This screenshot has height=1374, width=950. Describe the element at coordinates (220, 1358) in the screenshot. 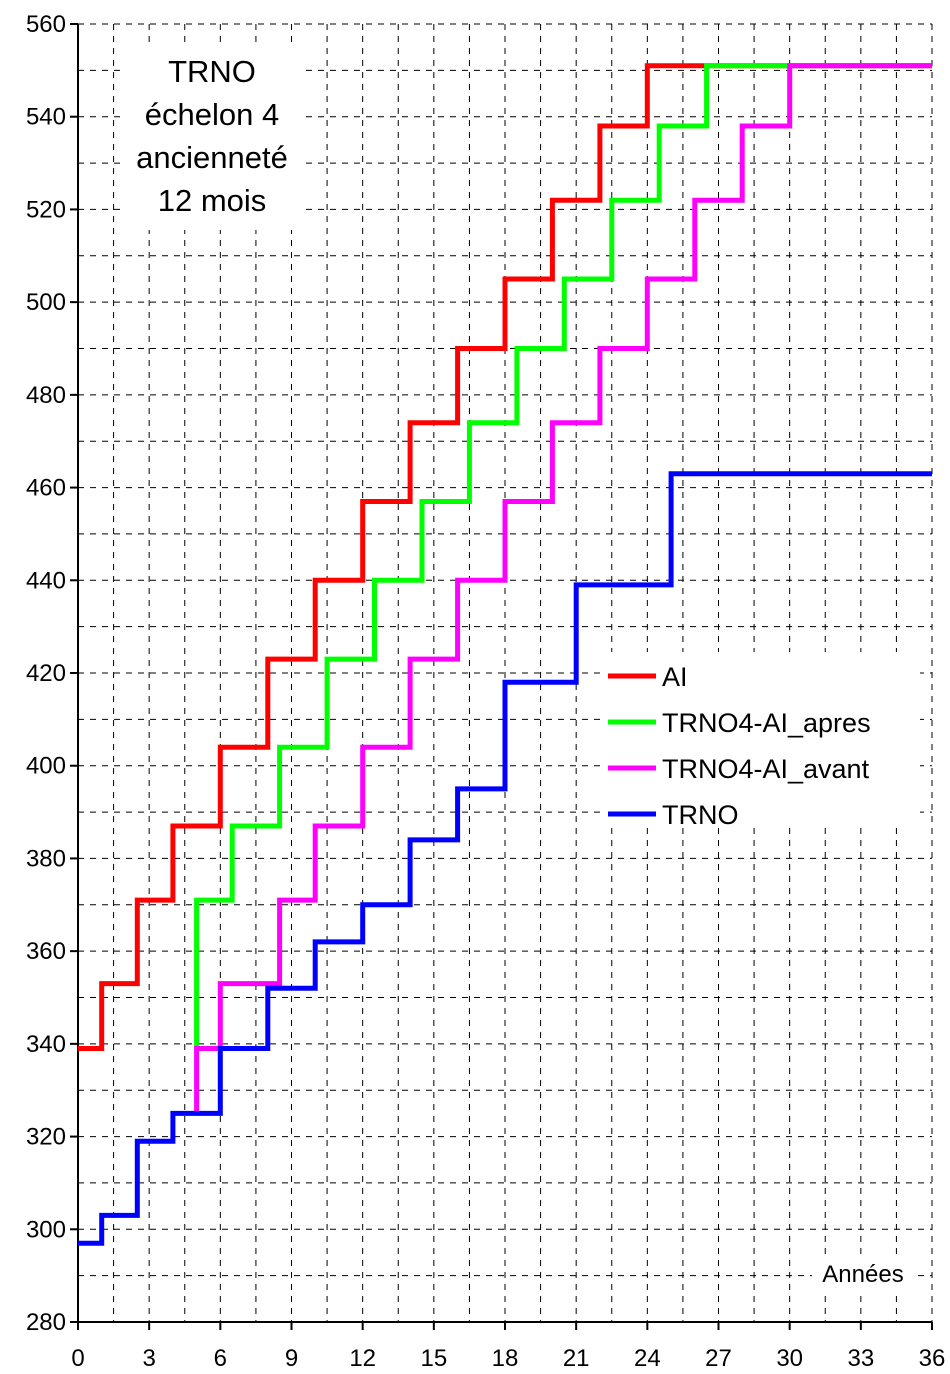

I see `x-tick-label: 6` at that location.